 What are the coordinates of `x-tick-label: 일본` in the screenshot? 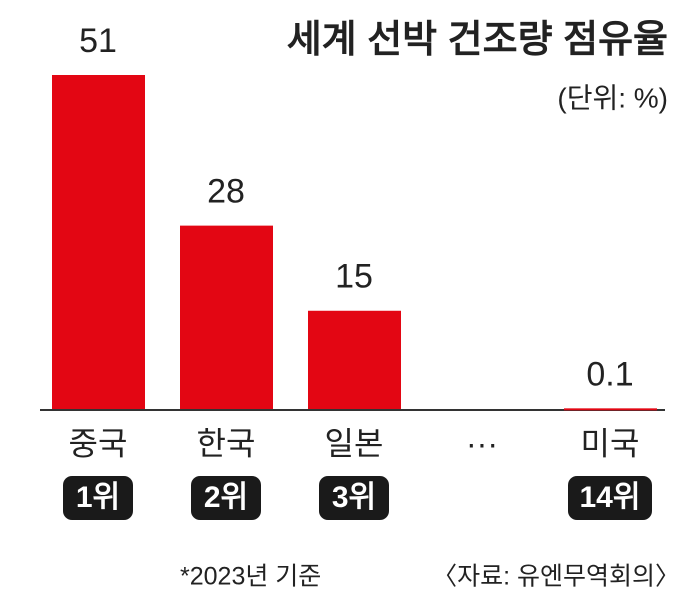 It's located at (354, 443).